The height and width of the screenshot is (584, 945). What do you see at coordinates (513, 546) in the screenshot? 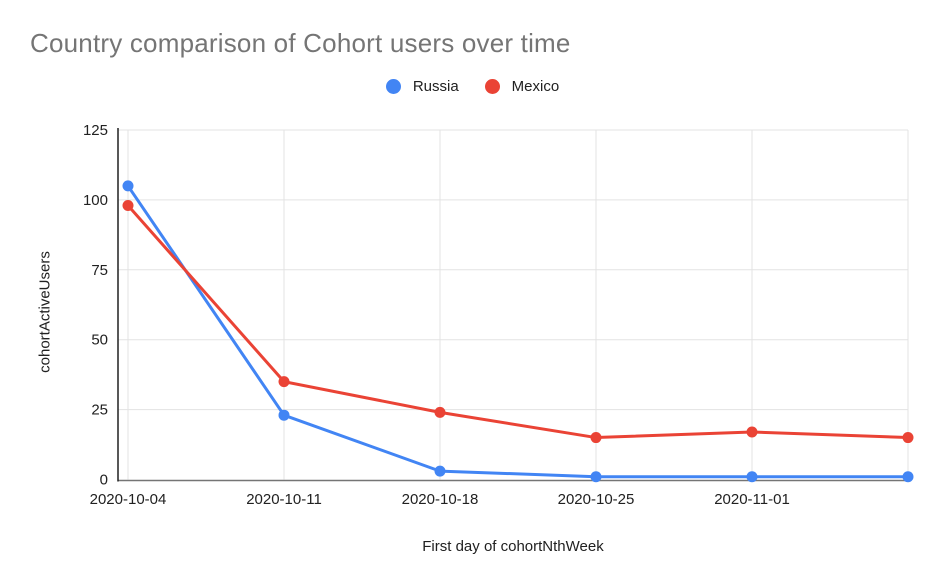
I see `x-axis-title: First day of cohortNthWeek` at bounding box center [513, 546].